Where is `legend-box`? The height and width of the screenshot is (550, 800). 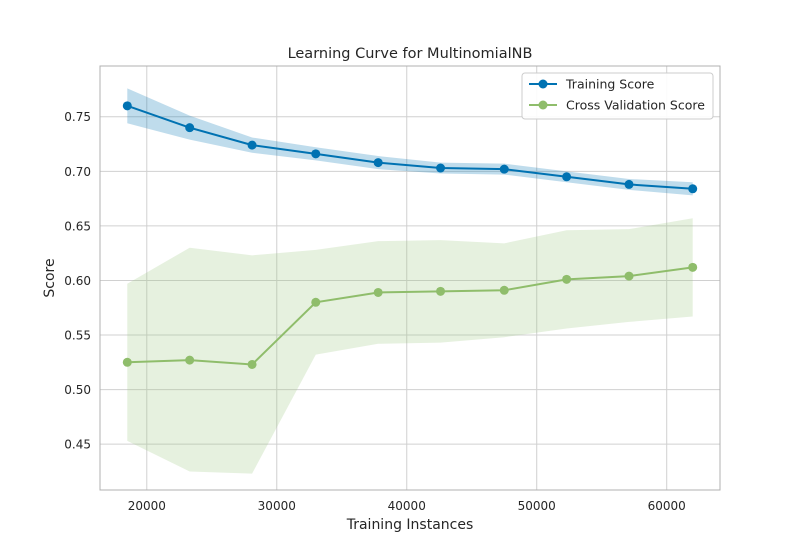 legend-box is located at coordinates (617, 96).